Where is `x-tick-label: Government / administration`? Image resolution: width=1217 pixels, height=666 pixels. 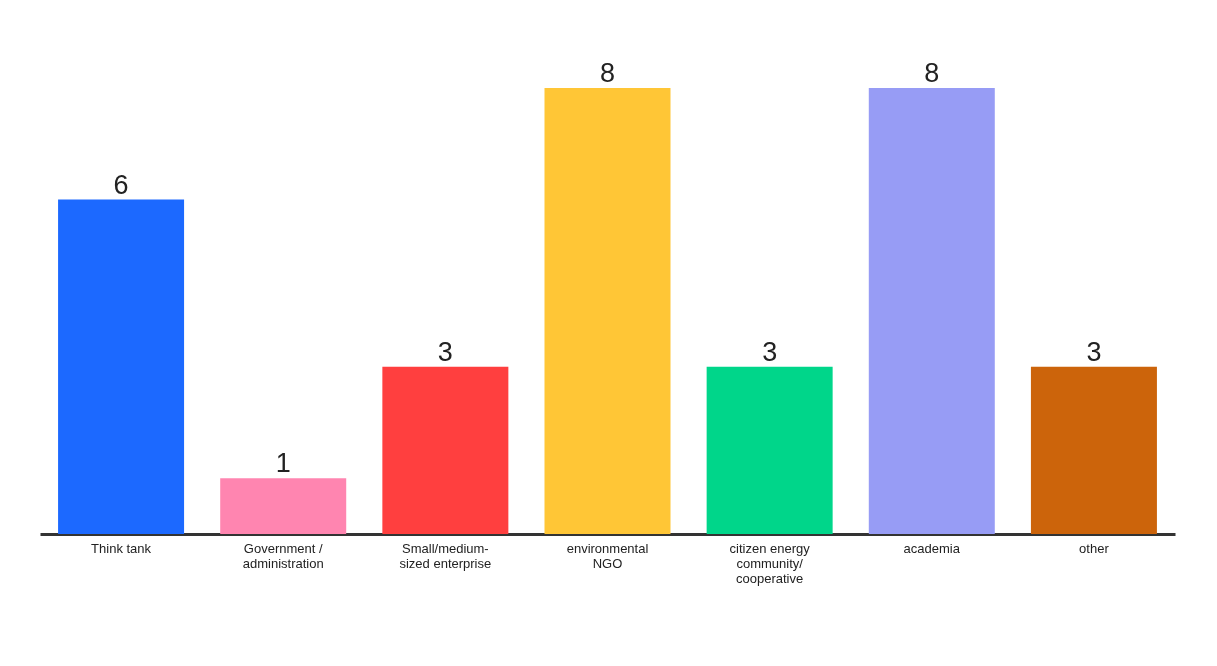
x-tick-label: Government / administration is located at coordinates (283, 555).